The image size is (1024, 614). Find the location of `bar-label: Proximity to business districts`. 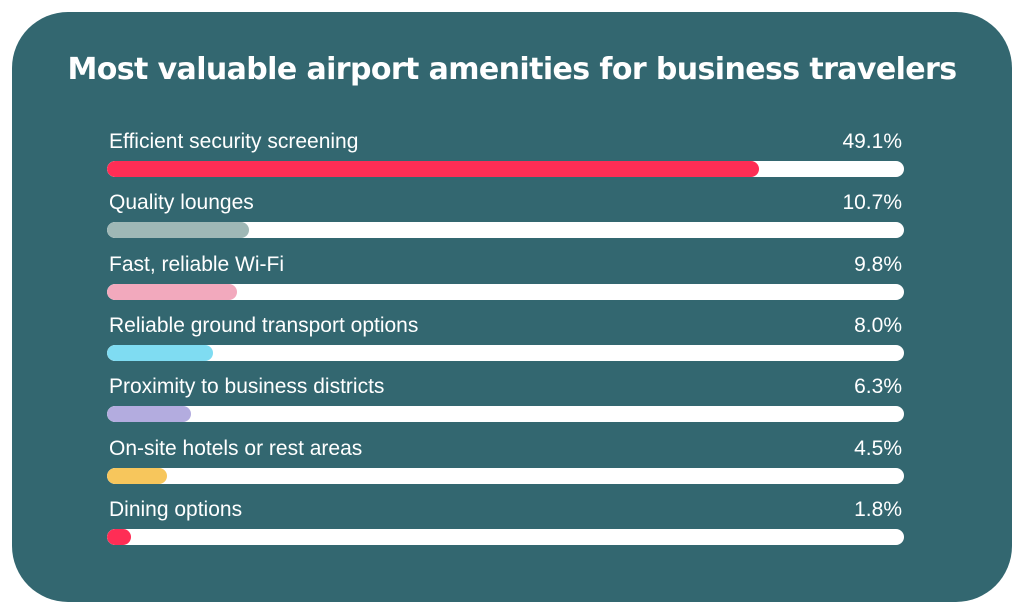

bar-label: Proximity to business districts is located at coordinates (247, 387).